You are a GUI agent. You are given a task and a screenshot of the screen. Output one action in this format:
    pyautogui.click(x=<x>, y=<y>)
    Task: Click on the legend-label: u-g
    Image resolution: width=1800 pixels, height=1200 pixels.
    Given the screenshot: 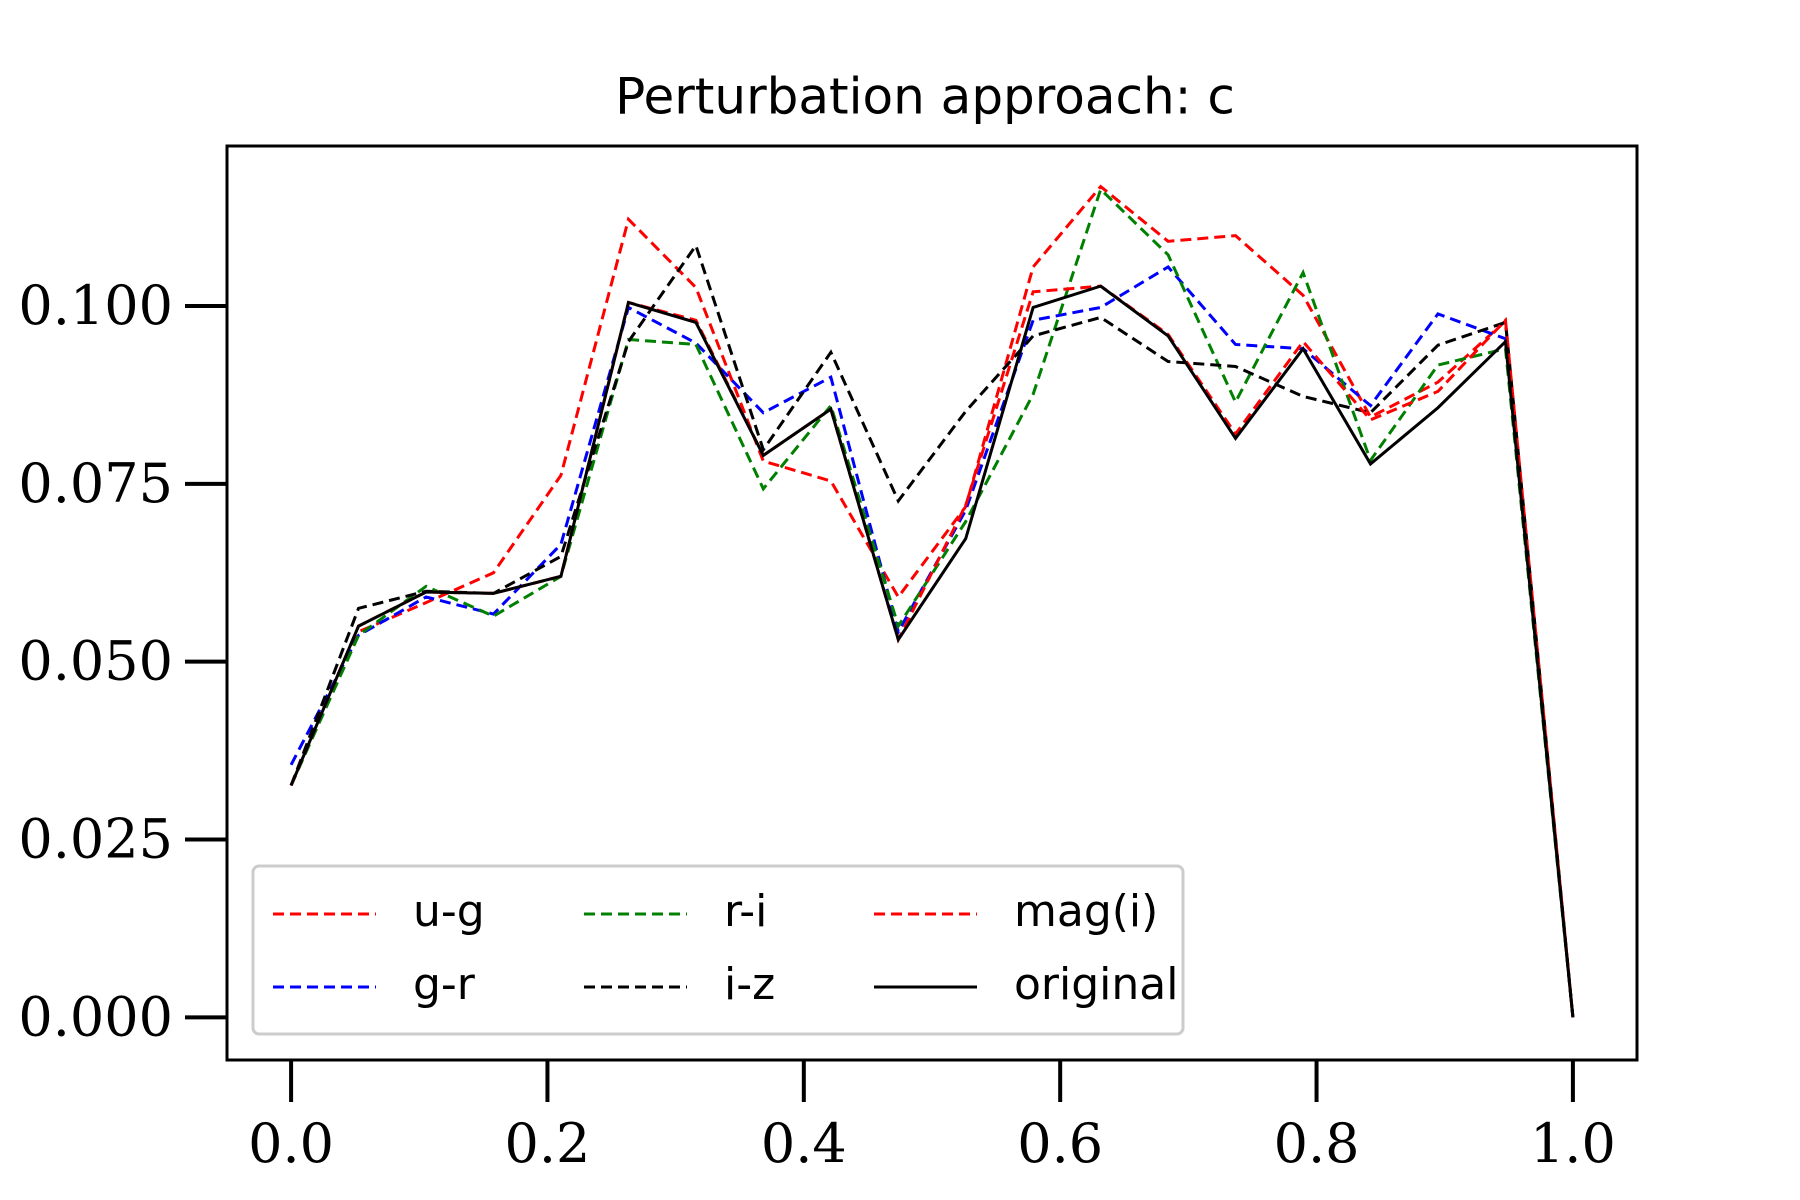 What is the action you would take?
    pyautogui.click(x=449, y=911)
    